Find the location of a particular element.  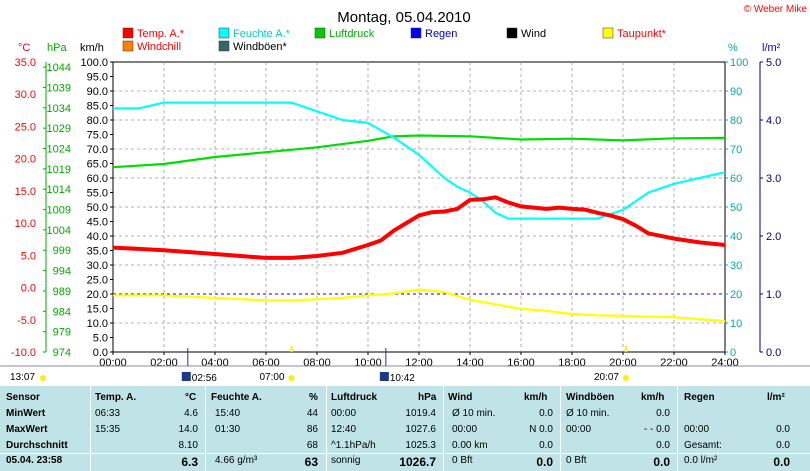

legend-label: Temp. A.* is located at coordinates (161, 34).